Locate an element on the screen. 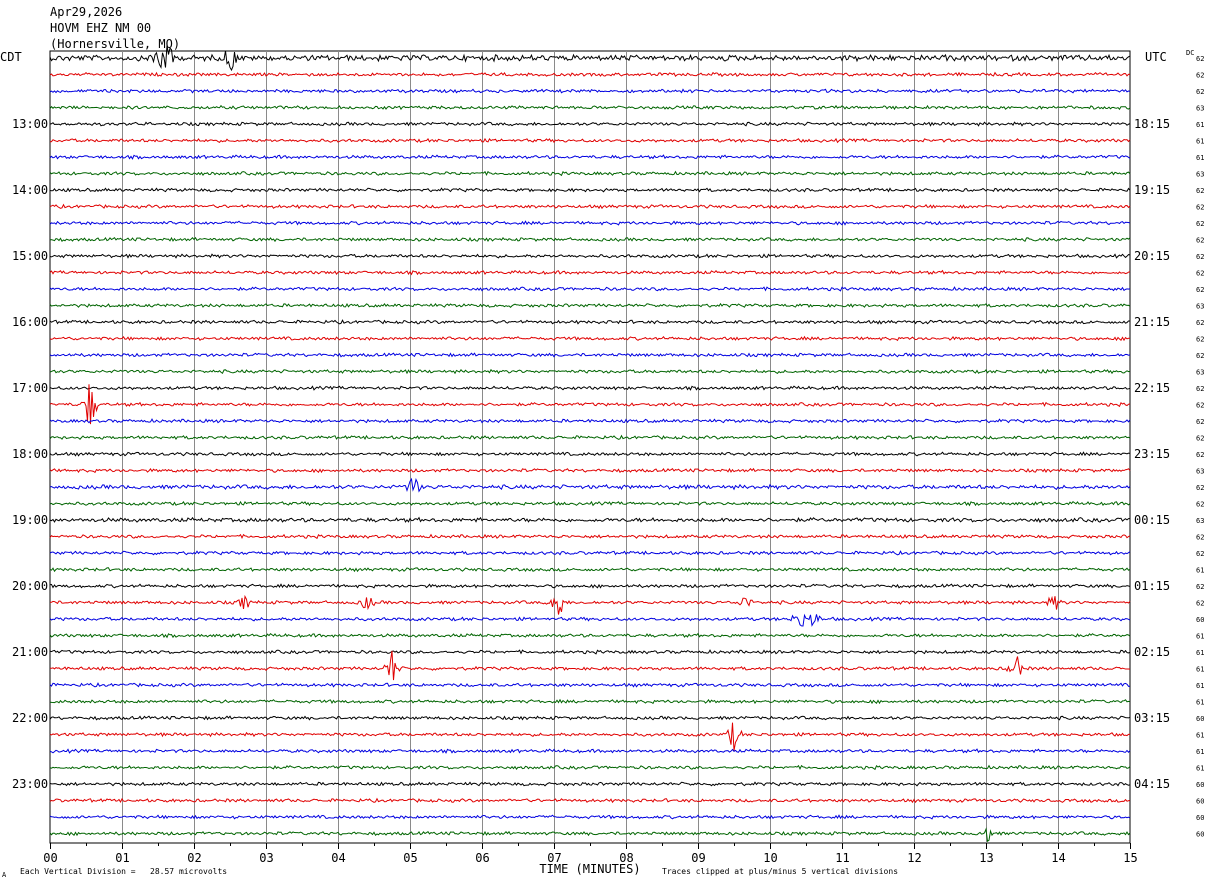  x-tick-label: 10 is located at coordinates (770, 858).